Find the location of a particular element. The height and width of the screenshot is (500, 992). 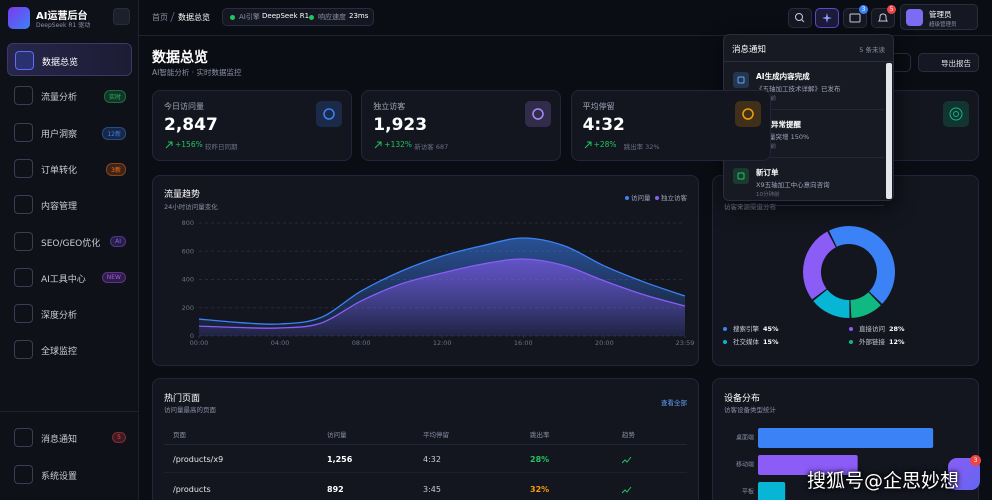

nav-label: 内容管理 is located at coordinates (59, 207).